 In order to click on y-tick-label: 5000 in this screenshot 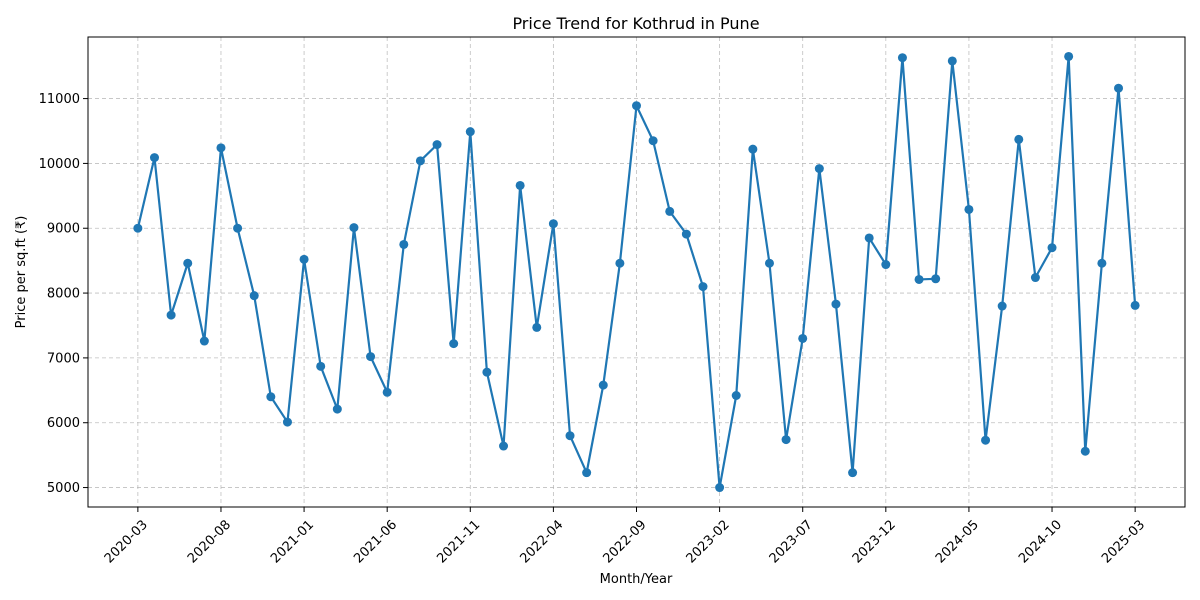, I will do `click(63, 488)`.